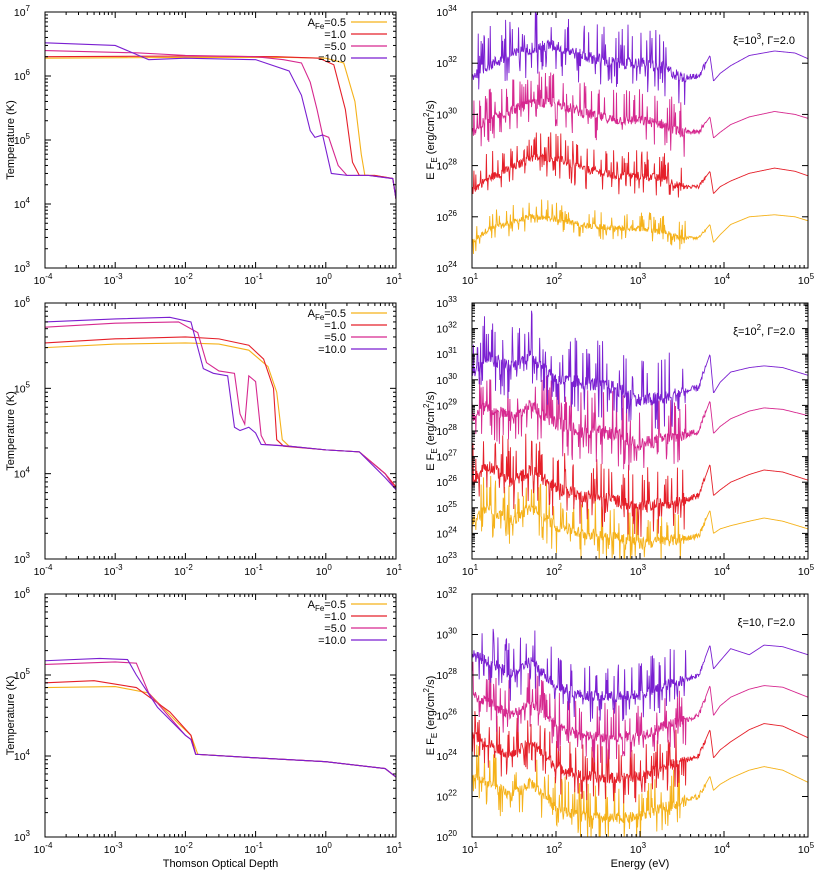 The width and height of the screenshot is (830, 872). I want to click on x-tick-label: 10⁻², so click(183, 279).